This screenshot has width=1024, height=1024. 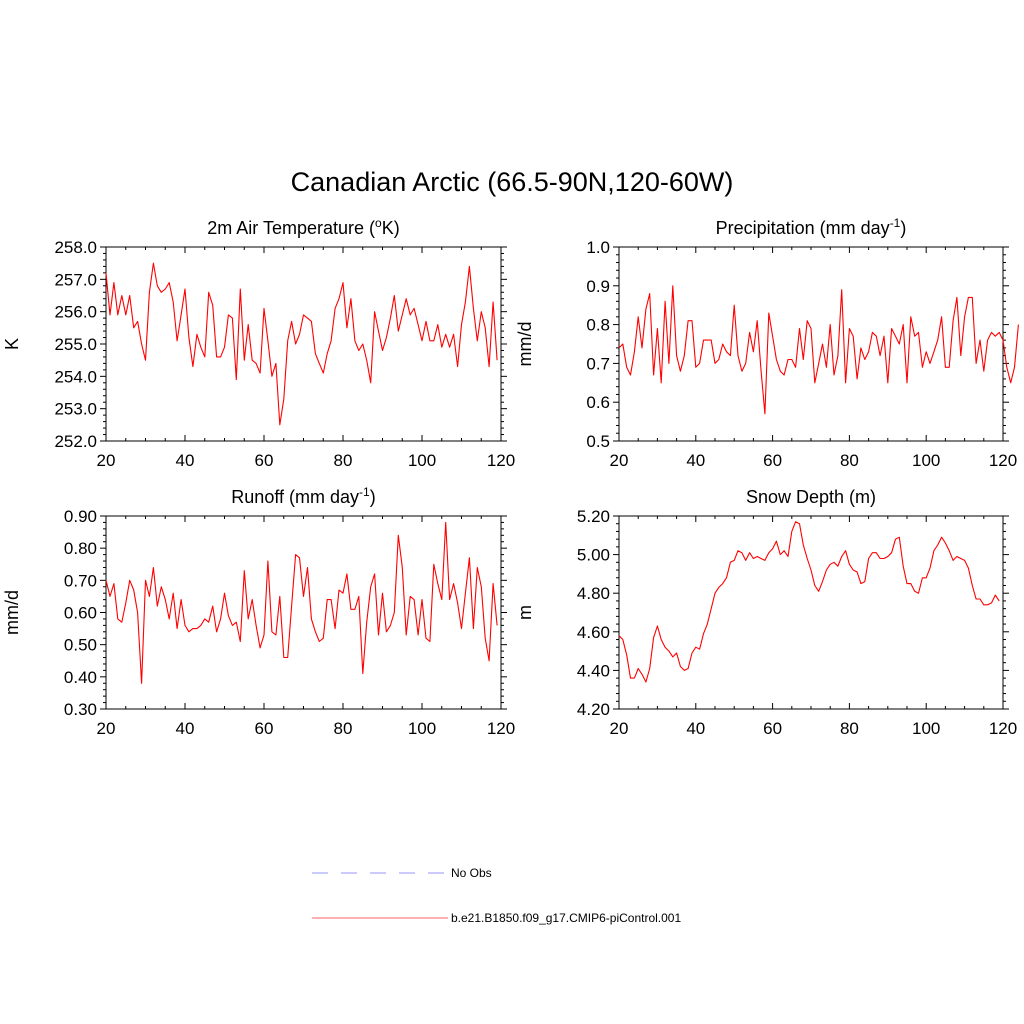 What do you see at coordinates (75, 441) in the screenshot?
I see `y-tick-label: 252.0` at bounding box center [75, 441].